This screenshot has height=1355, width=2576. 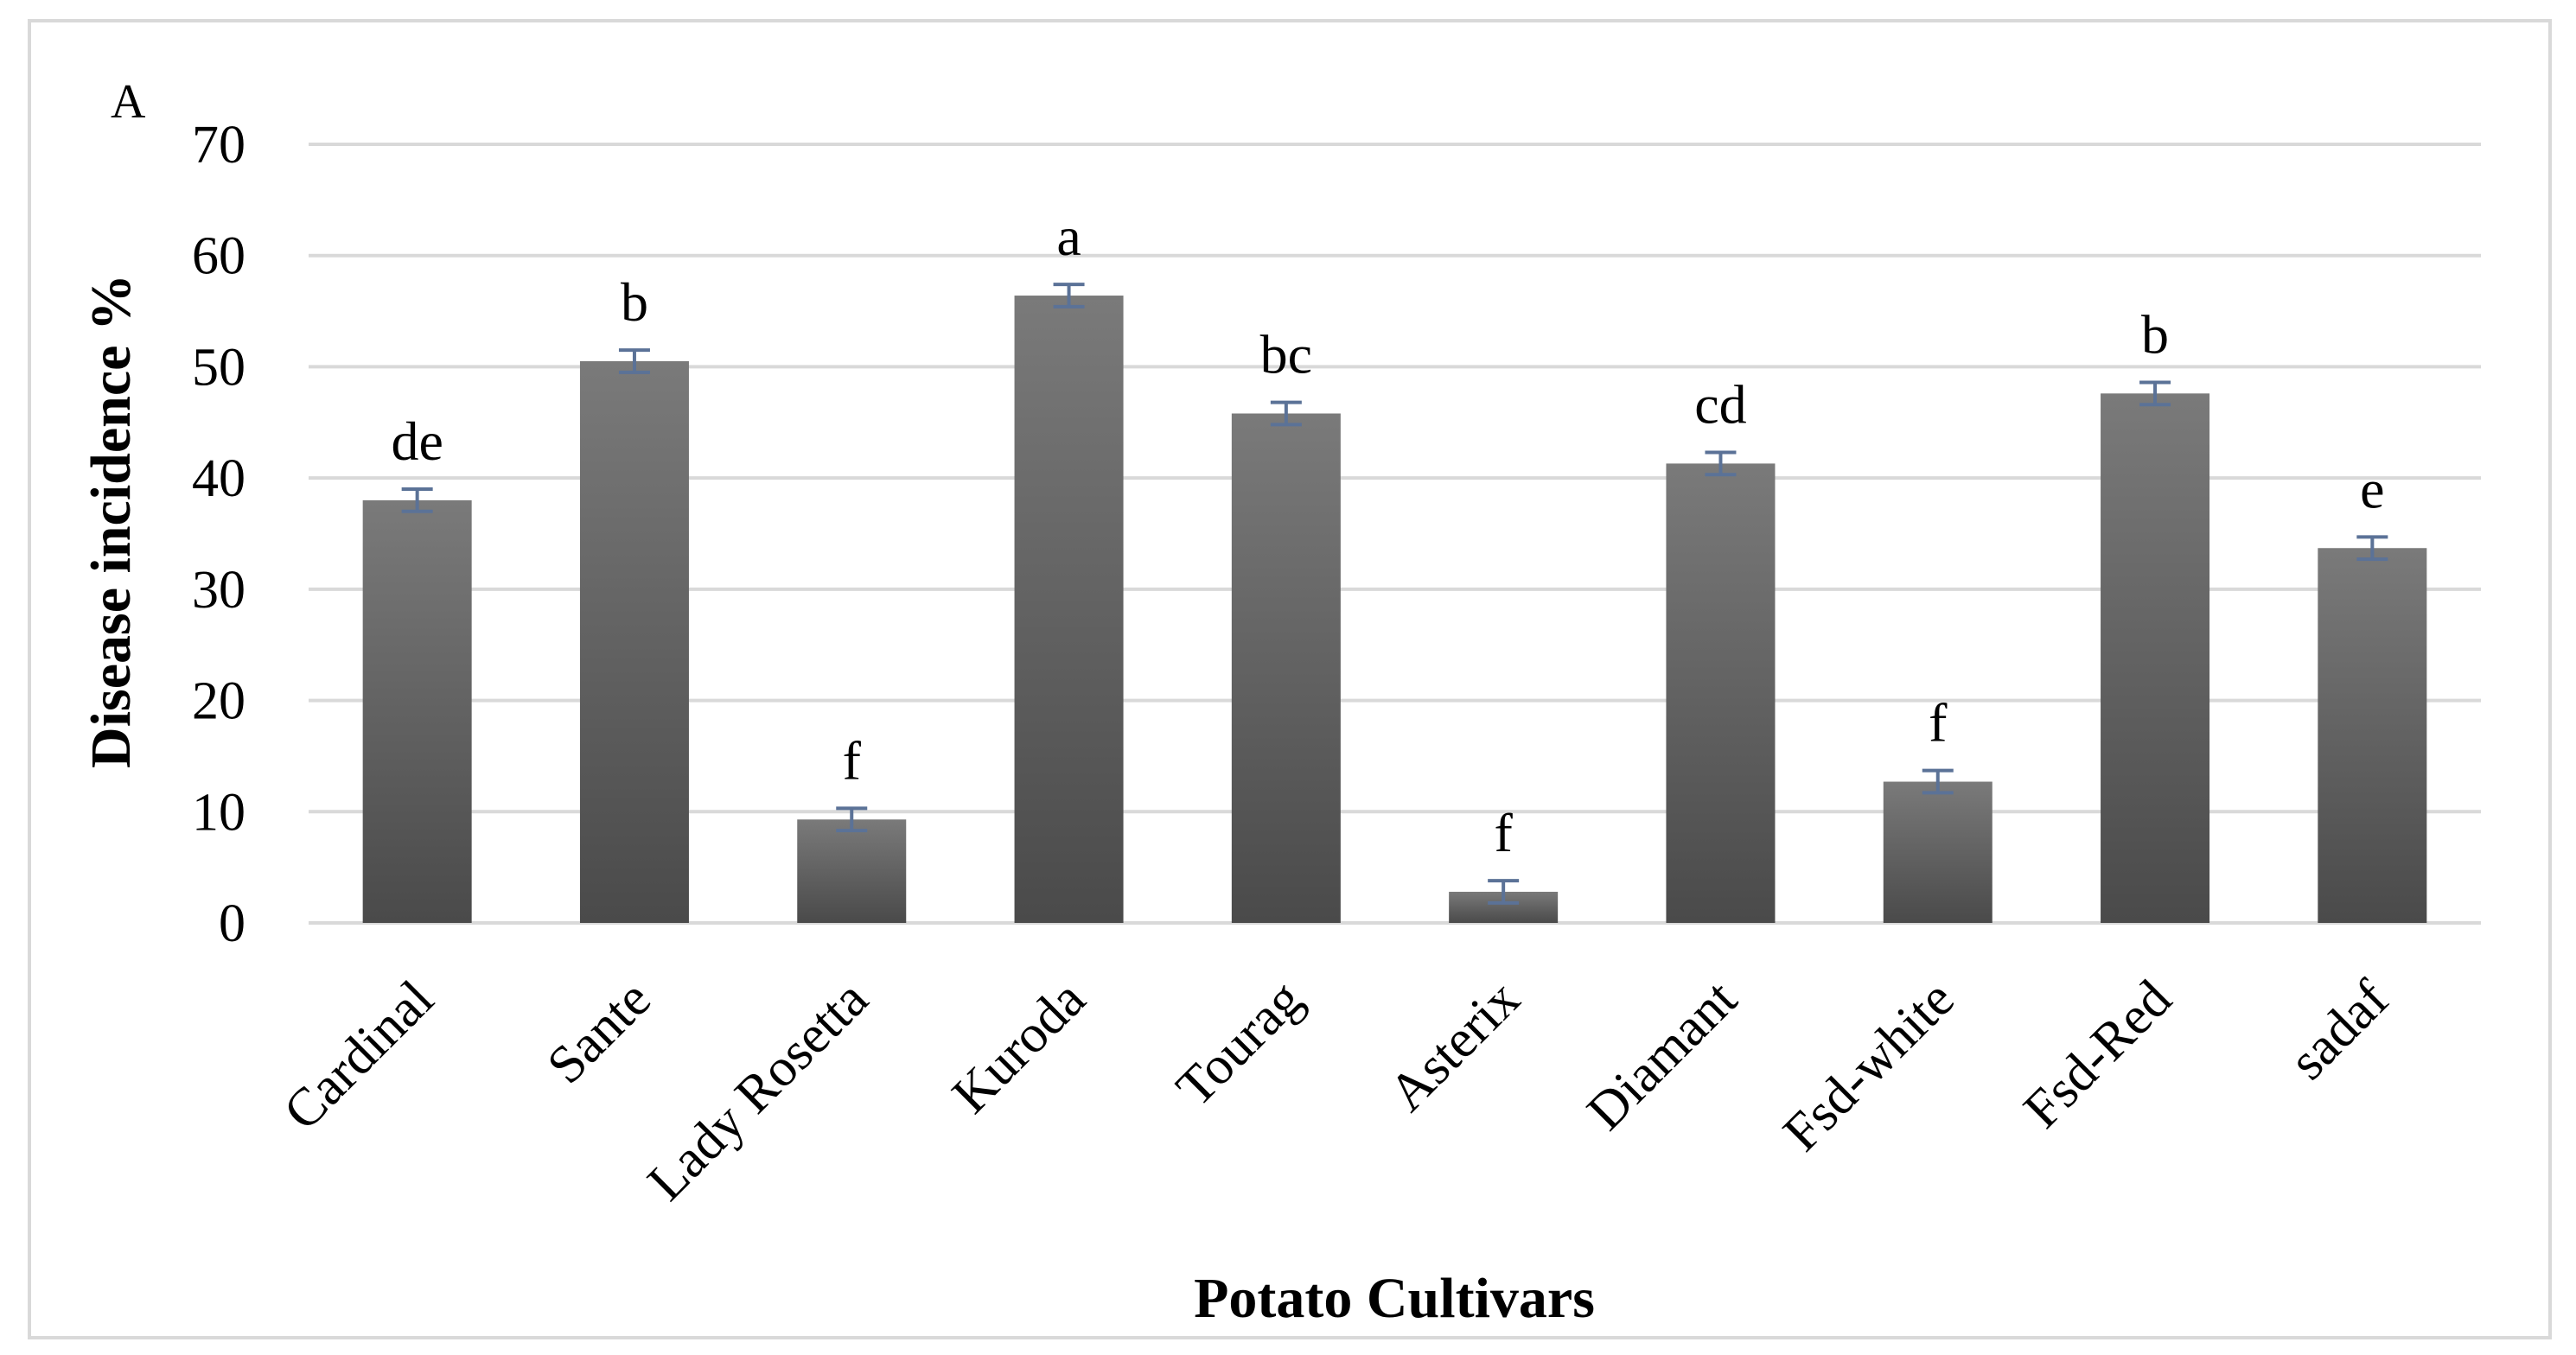 I want to click on x-tick-label: sadaf, so click(x=2340, y=1031).